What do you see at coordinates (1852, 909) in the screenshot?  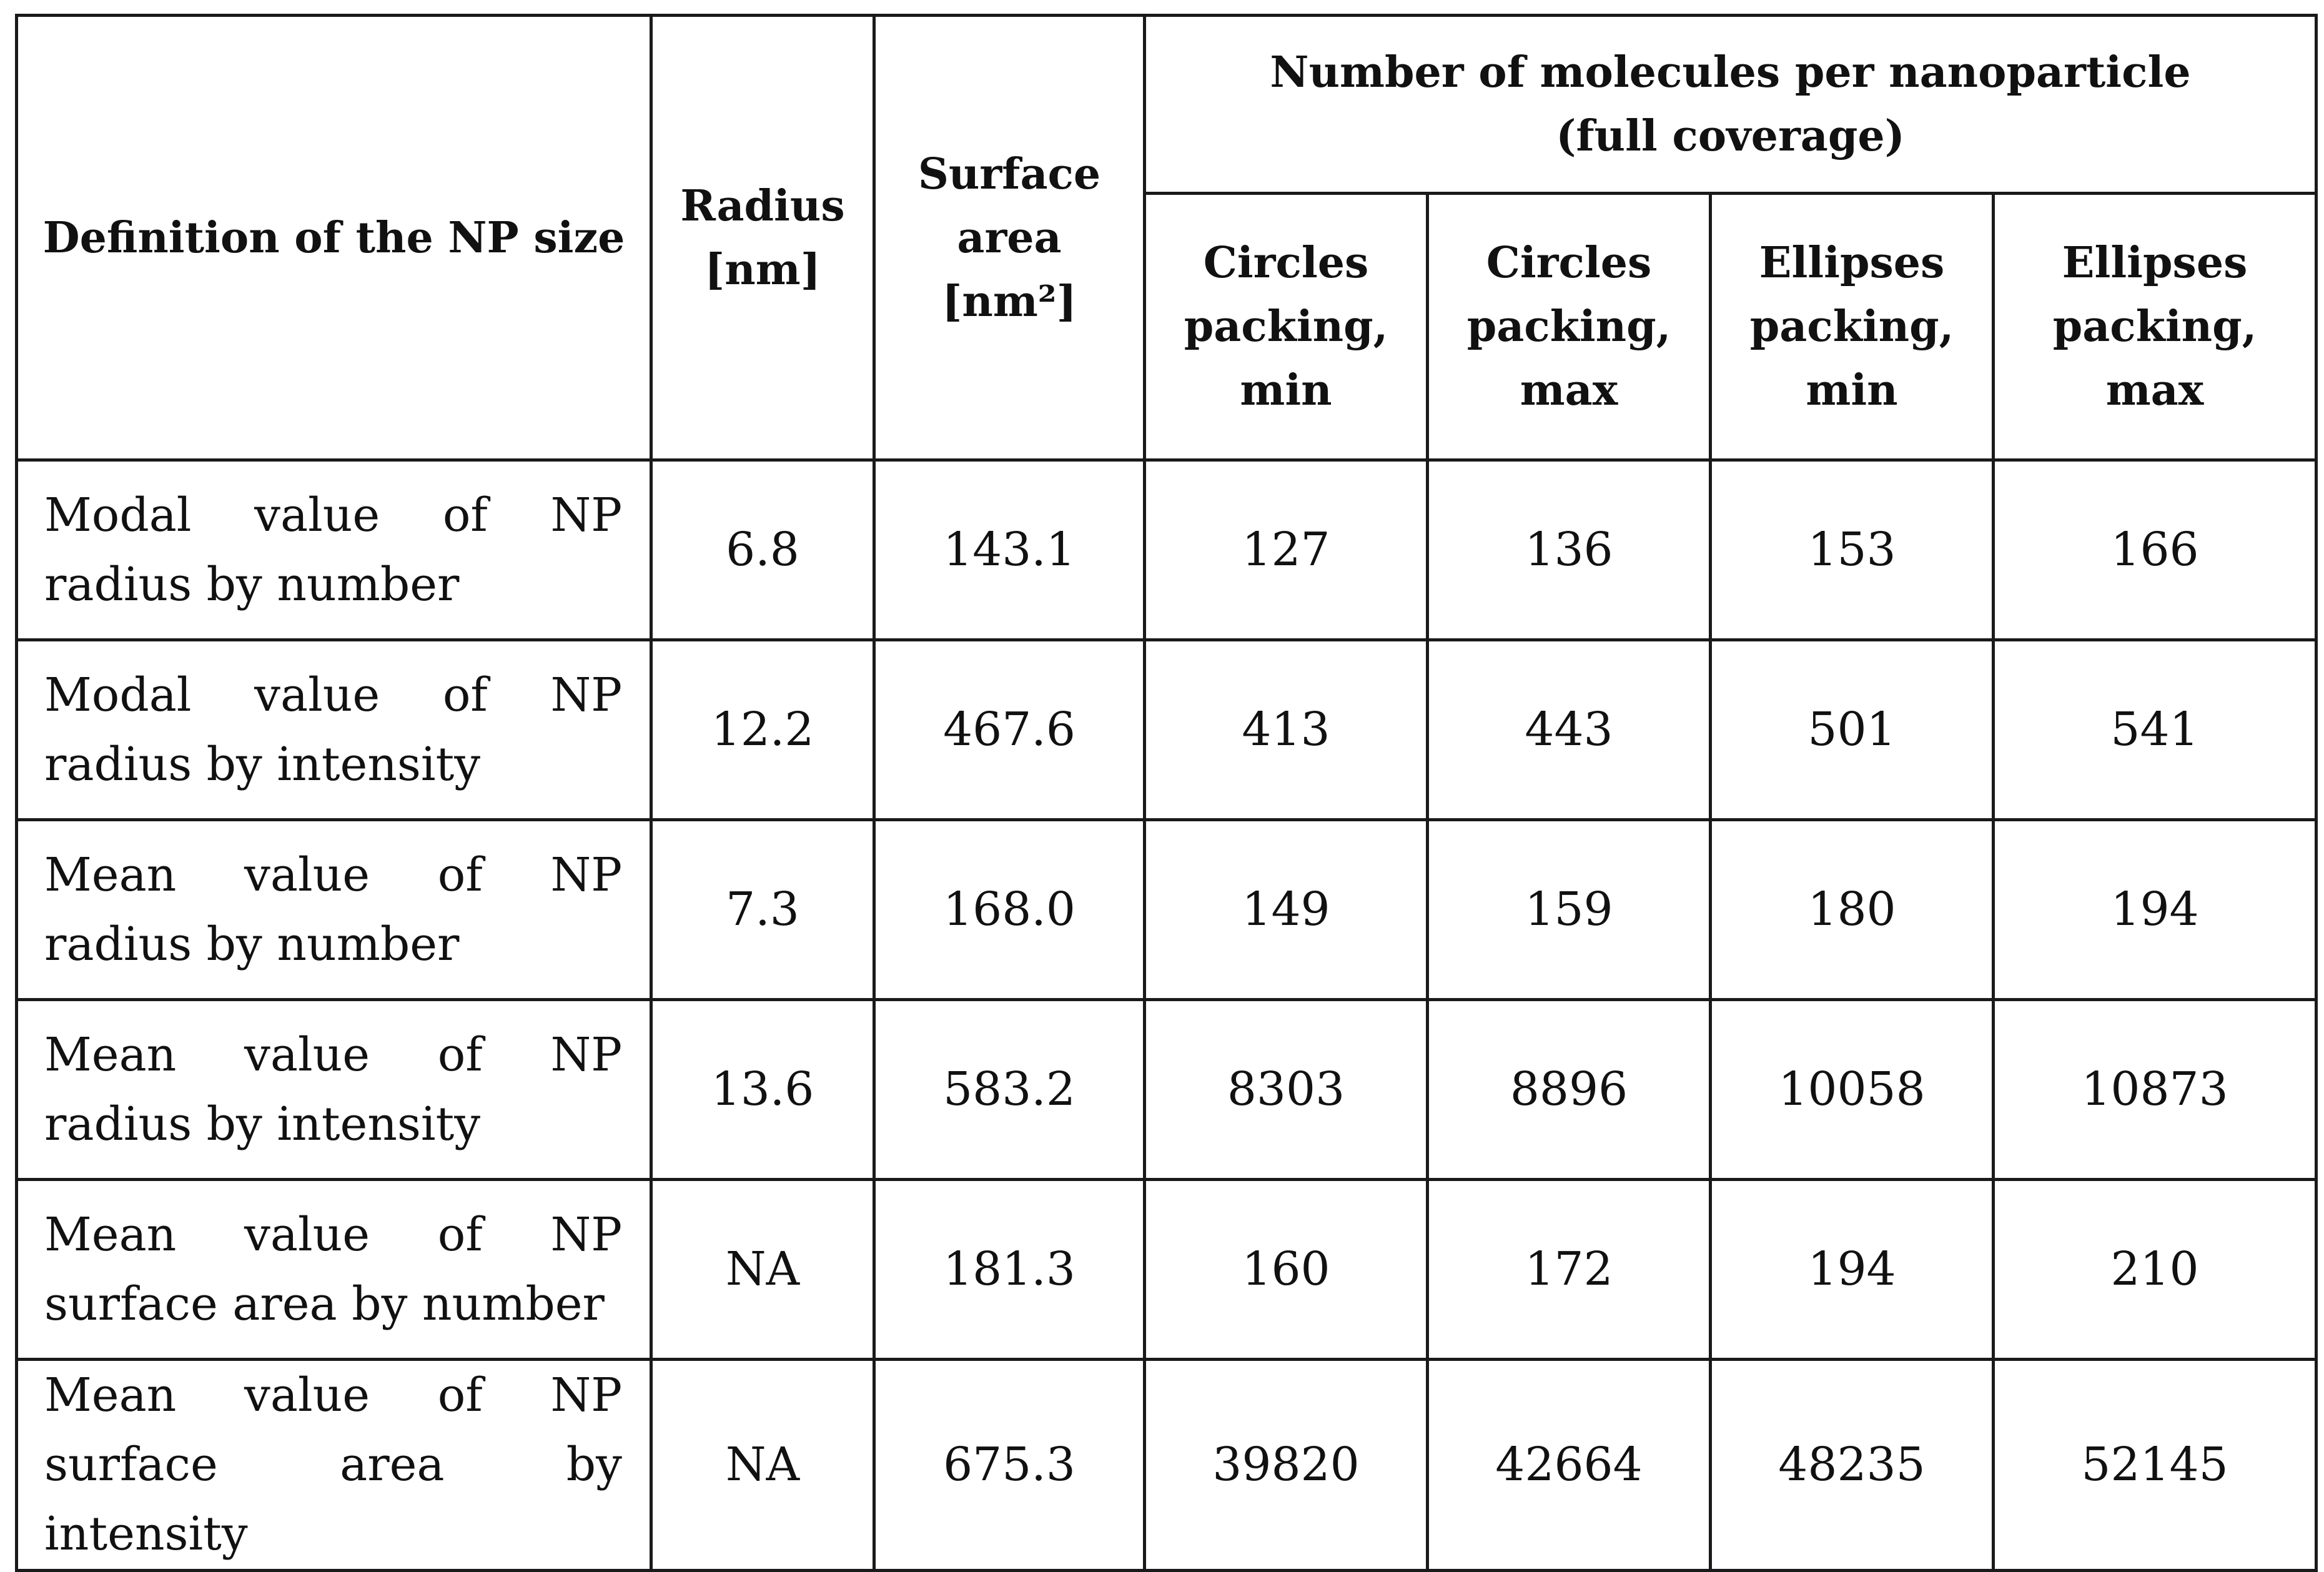 I see `cell-ellipses-min: 180` at bounding box center [1852, 909].